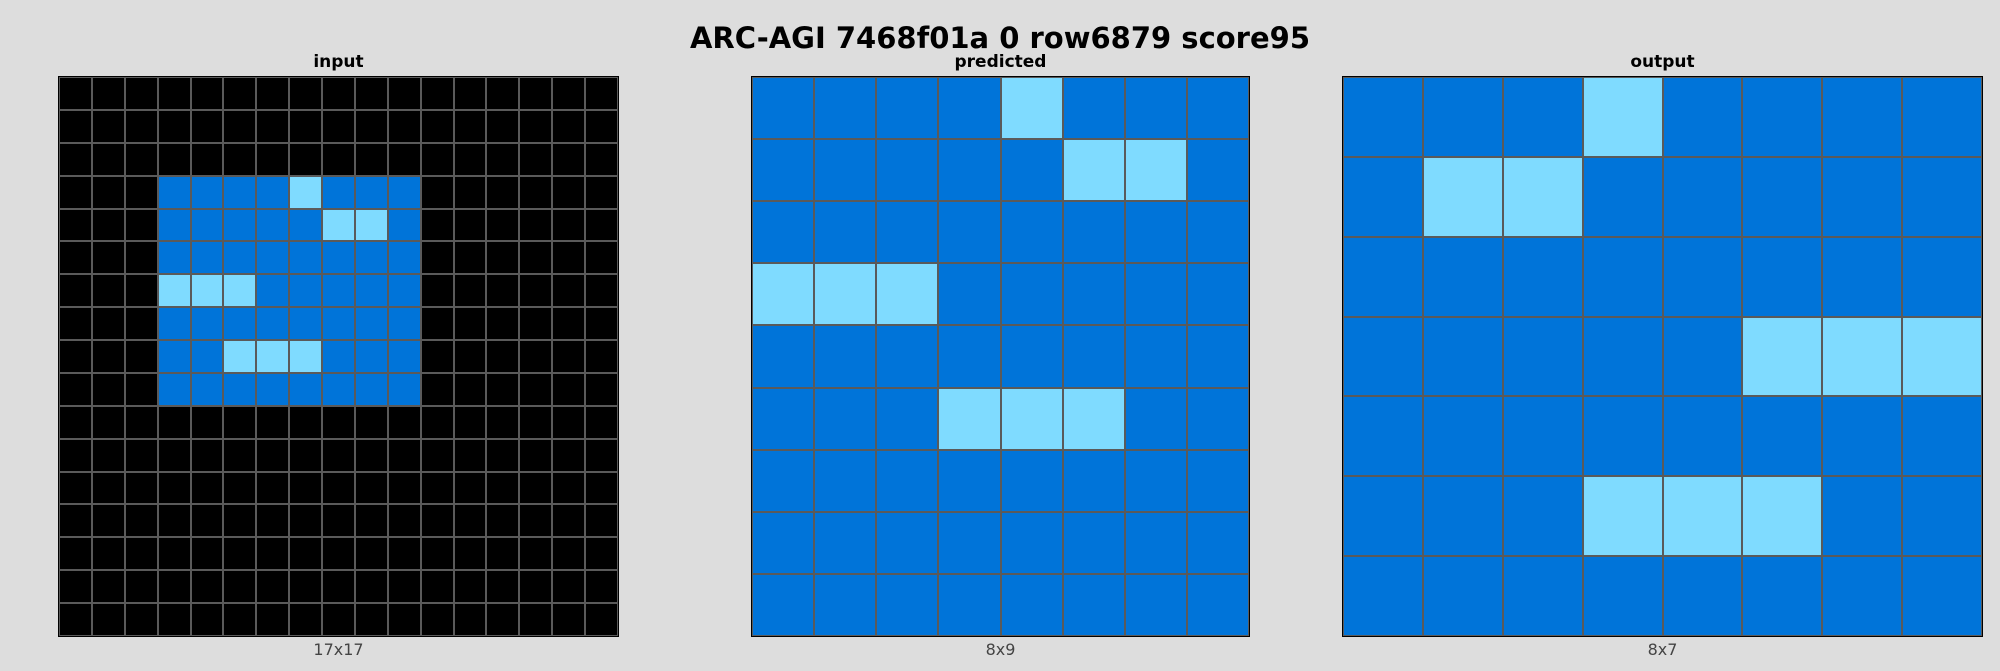 This screenshot has height=671, width=2000. Describe the element at coordinates (1662, 62) in the screenshot. I see `output-panel-title: output` at that location.